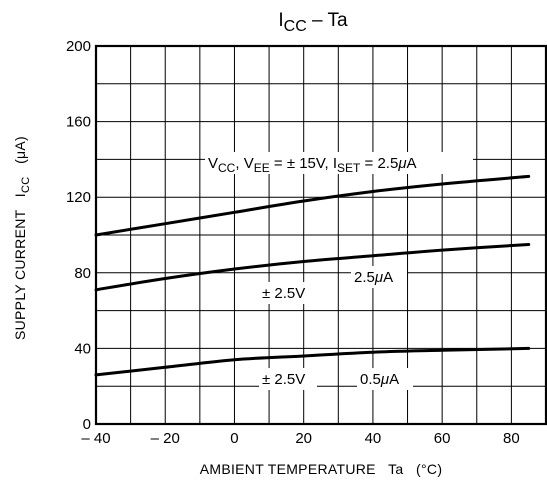  Describe the element at coordinates (22, 238) in the screenshot. I see `y-axis-label: SUPPLY CURRENT ICC (μA)` at that location.